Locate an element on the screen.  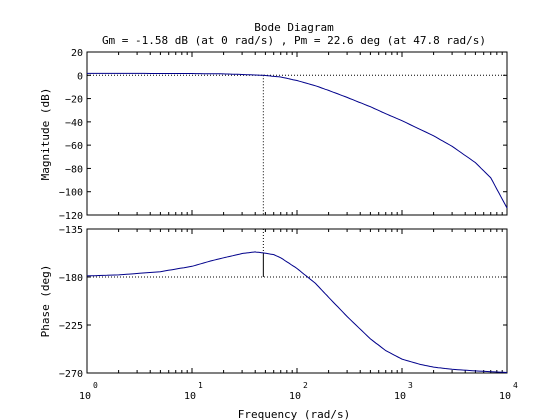
magnitude-ytick-label: −80 is located at coordinates (74, 169).